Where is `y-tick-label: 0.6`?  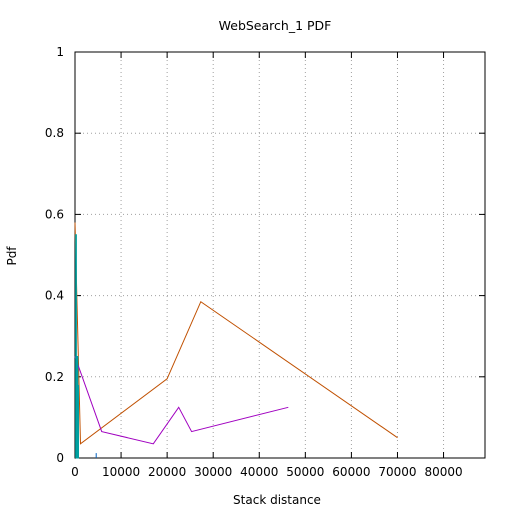
y-tick-label: 0.6 is located at coordinates (54, 214).